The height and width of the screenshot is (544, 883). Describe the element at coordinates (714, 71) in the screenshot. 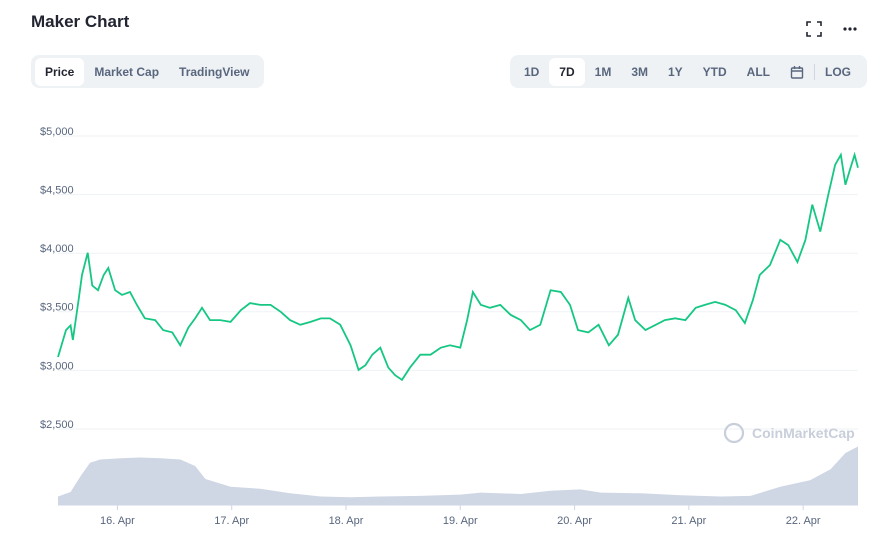

I see `range-button: YTD` at that location.